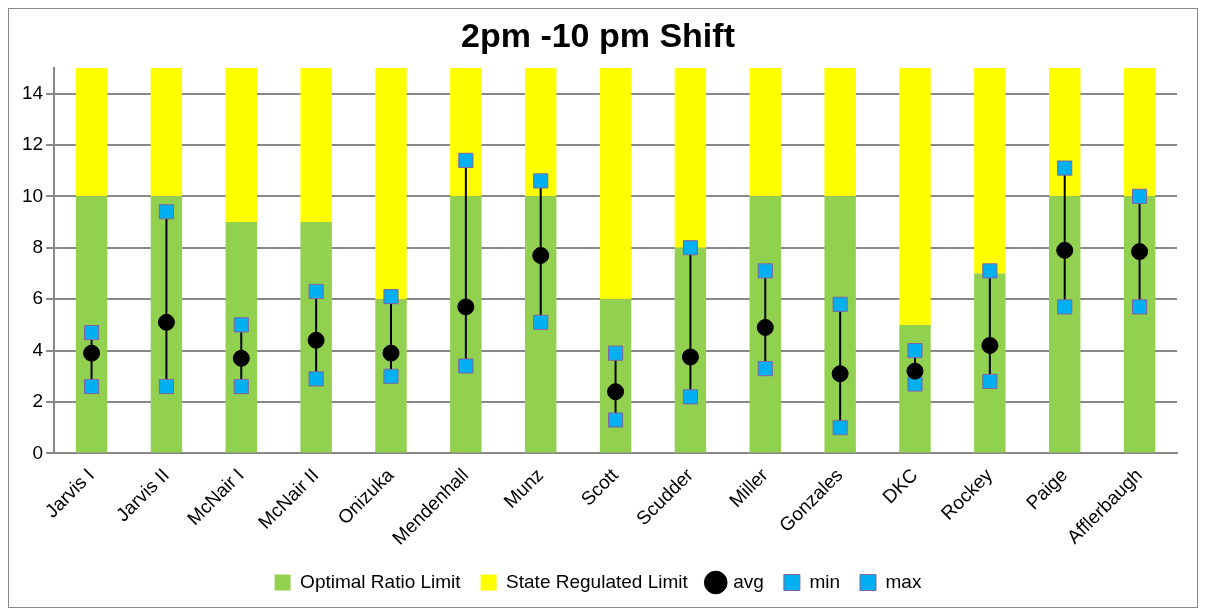 Image resolution: width=1207 pixels, height=616 pixels. What do you see at coordinates (32, 144) in the screenshot?
I see `y-tick-label: 12` at bounding box center [32, 144].